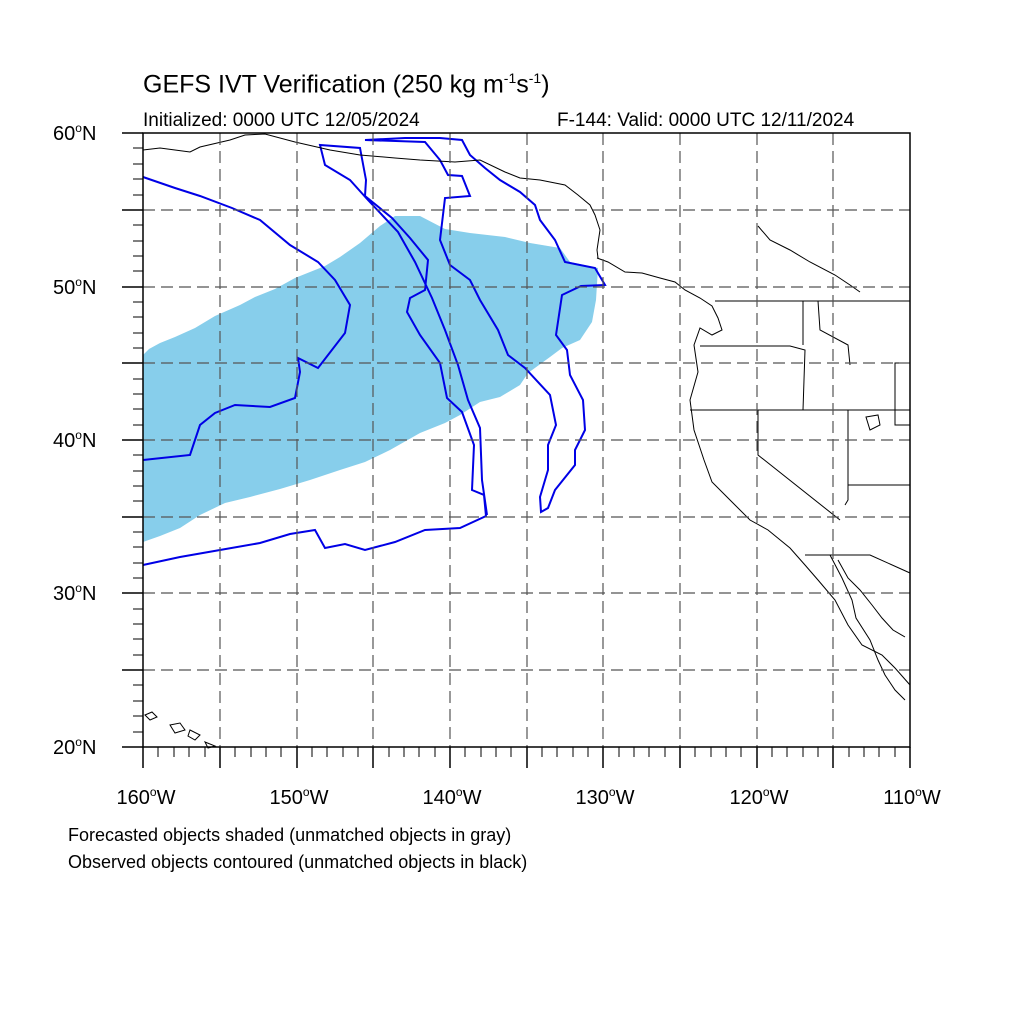 This screenshot has height=1024, width=1024. Describe the element at coordinates (809, 259) in the screenshot. I see `bc-interior` at that location.